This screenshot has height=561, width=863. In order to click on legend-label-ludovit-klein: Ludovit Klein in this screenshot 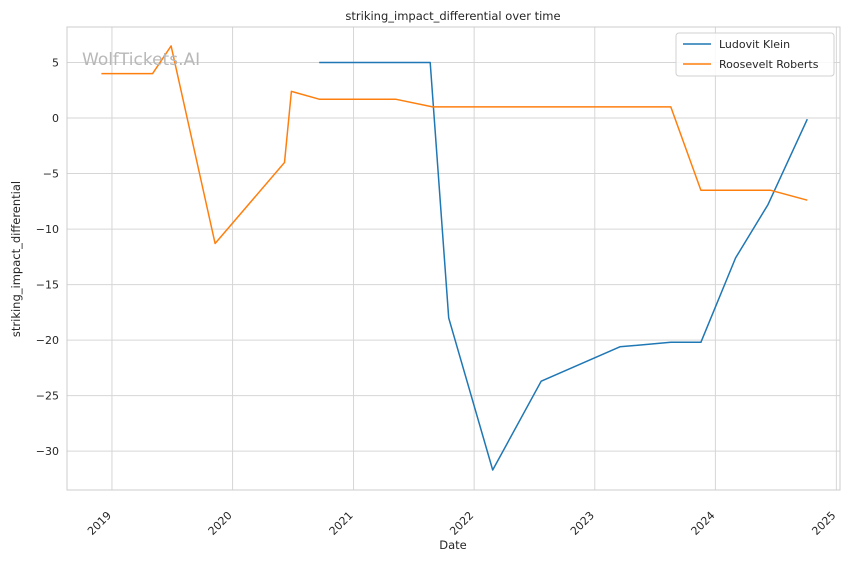, I will do `click(754, 44)`.